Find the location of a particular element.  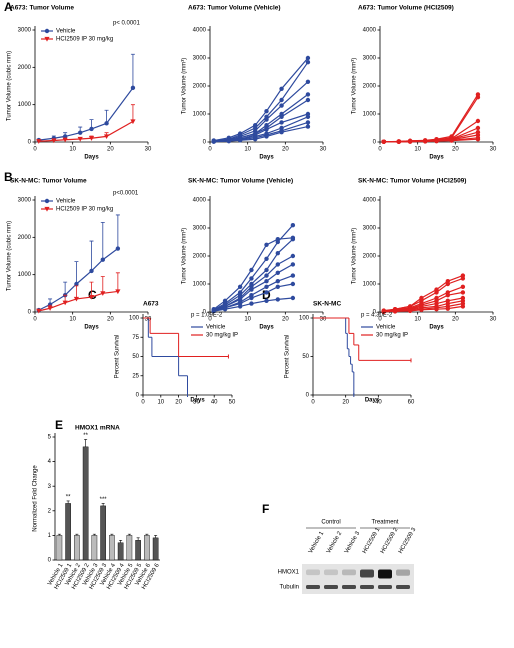

y-tick-label: 75 is located at coordinates (135, 338).